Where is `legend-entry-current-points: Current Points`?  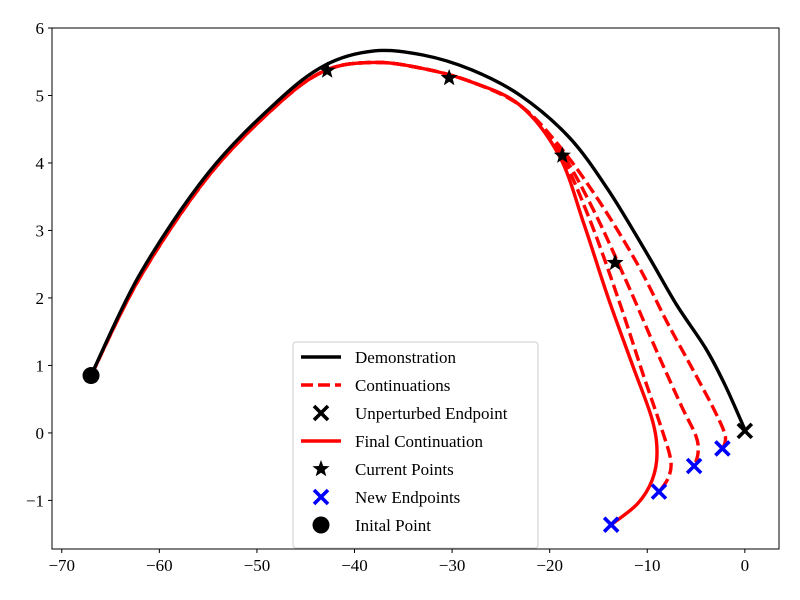 legend-entry-current-points: Current Points is located at coordinates (383, 469).